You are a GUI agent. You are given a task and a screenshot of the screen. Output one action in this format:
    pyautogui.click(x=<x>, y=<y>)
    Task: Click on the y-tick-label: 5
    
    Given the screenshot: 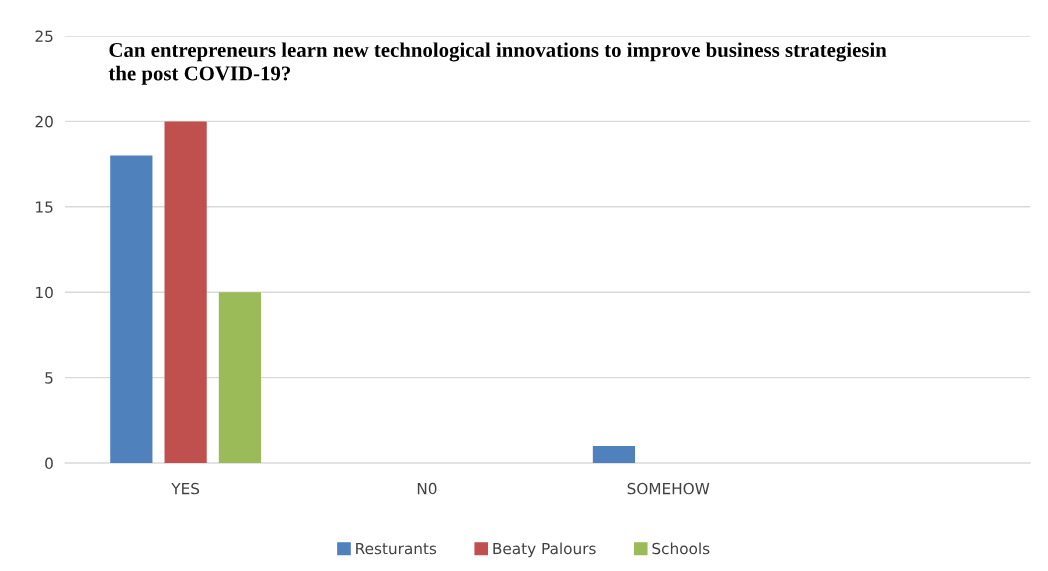 What is the action you would take?
    pyautogui.click(x=49, y=378)
    